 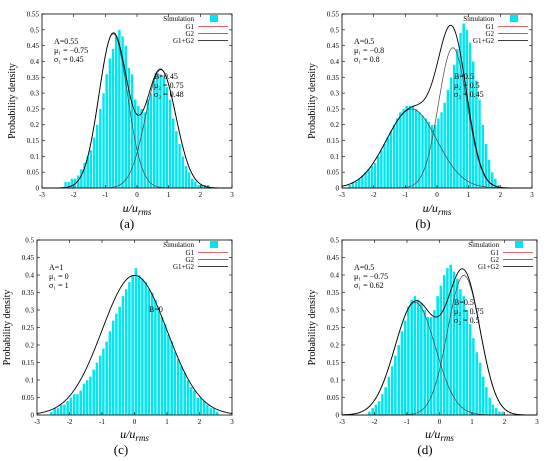 I want to click on param-annotation-left: μ₁ = −0.8, so click(x=369, y=50).